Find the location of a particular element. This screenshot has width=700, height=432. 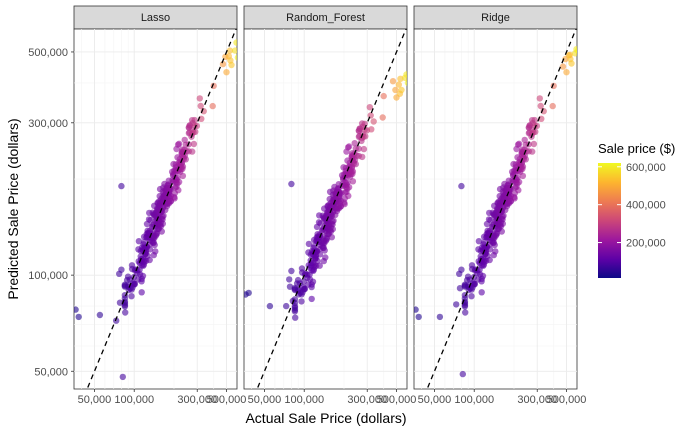

y-tick-label: 300,000 is located at coordinates (48, 124).